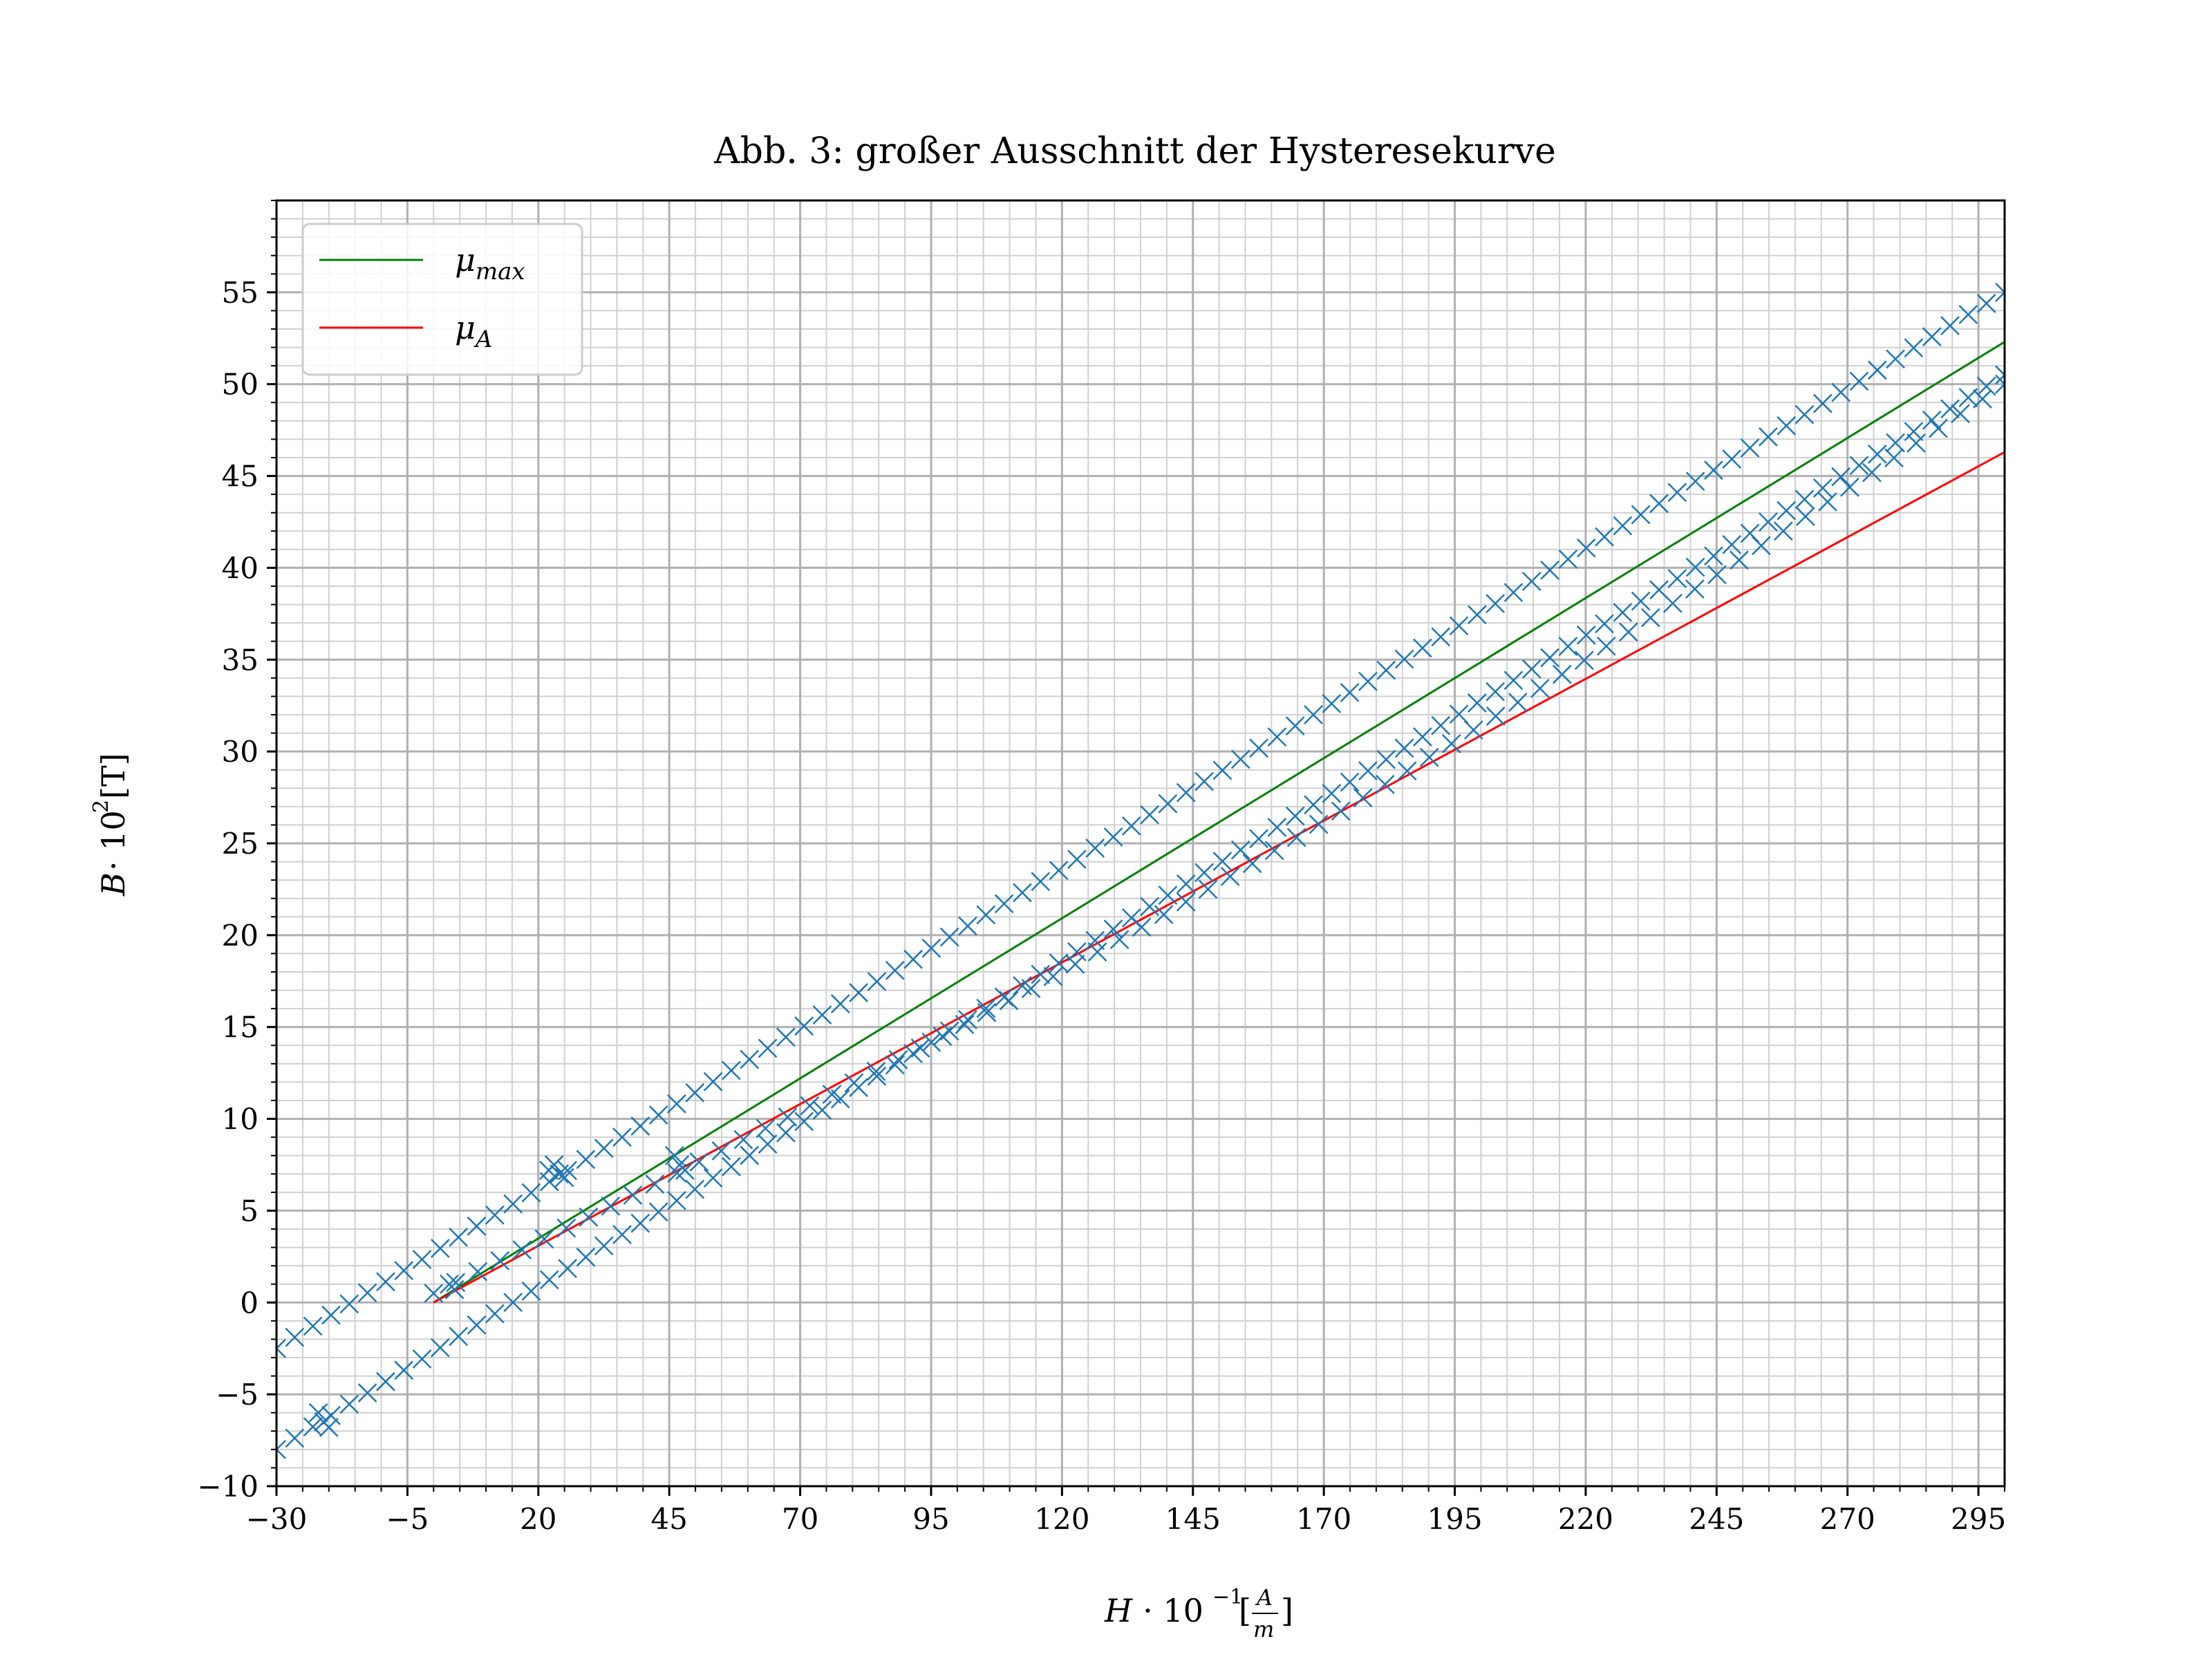  Describe the element at coordinates (668, 1519) in the screenshot. I see `x-tick-label: 45` at that location.